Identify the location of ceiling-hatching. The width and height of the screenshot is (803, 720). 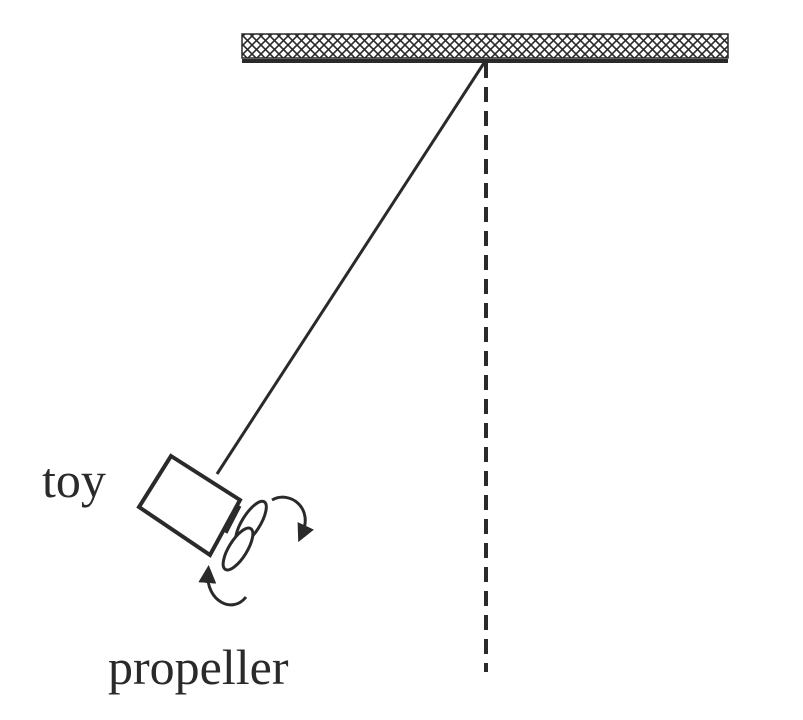
(485, 46).